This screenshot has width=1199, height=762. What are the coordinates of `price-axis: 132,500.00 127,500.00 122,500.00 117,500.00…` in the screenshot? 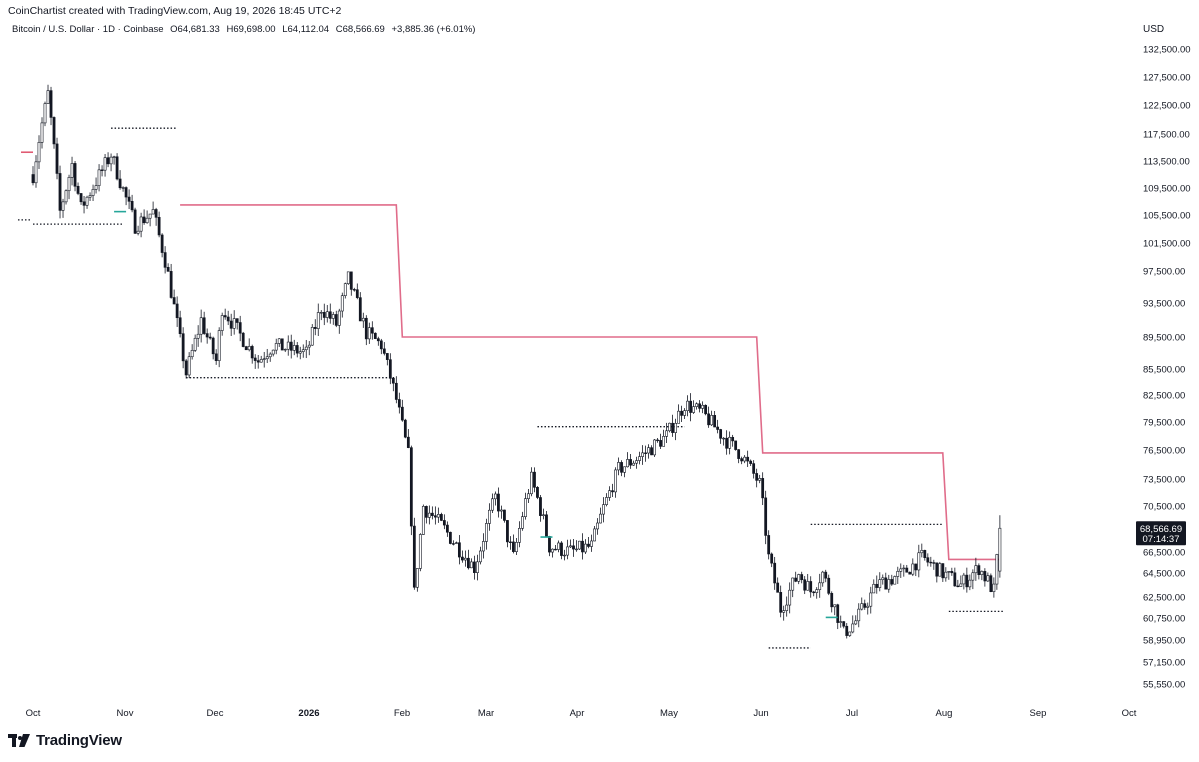 It's located at (1167, 368).